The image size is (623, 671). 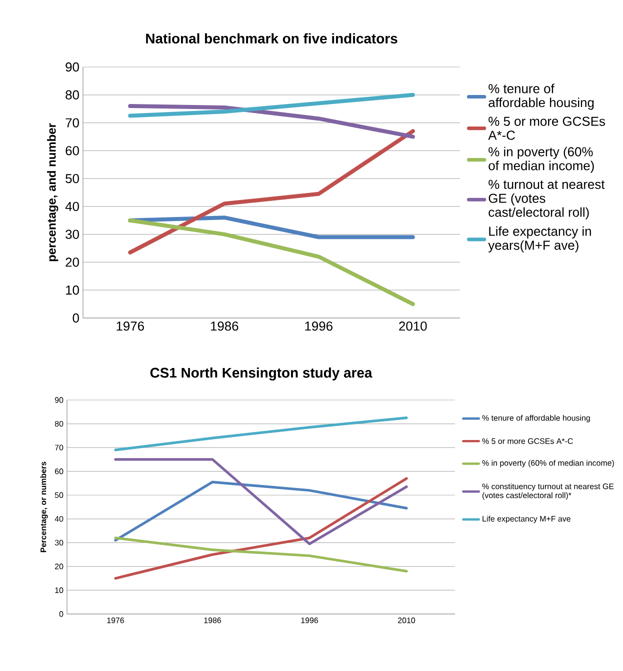 I want to click on chart-title: National benchmark on five indicators, so click(x=272, y=38).